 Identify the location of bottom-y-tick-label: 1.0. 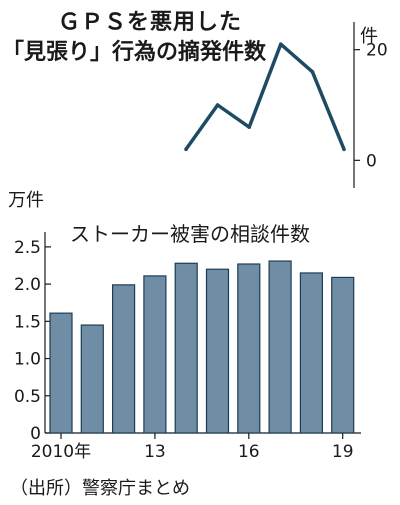
(27, 360).